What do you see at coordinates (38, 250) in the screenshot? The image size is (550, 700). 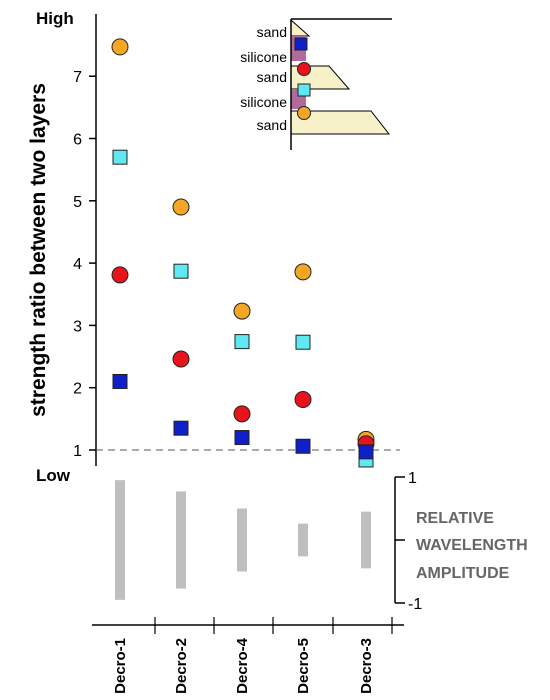 I see `y-axis-label: strength ratio between two layers` at bounding box center [38, 250].